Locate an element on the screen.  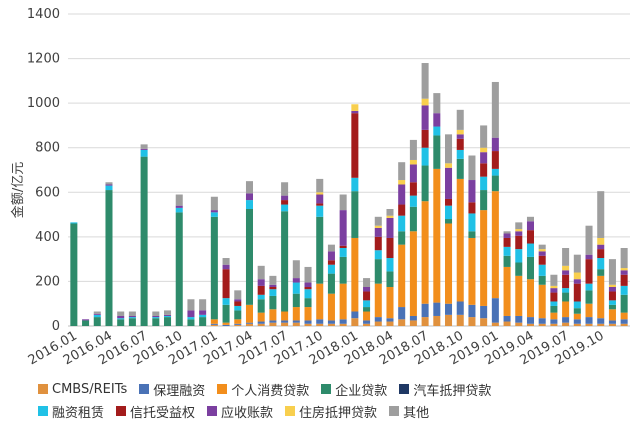
legend-row: 融资租赁 信托受益权 应收账款 住房抵押贷款 其他 is located at coordinates (338, 411).